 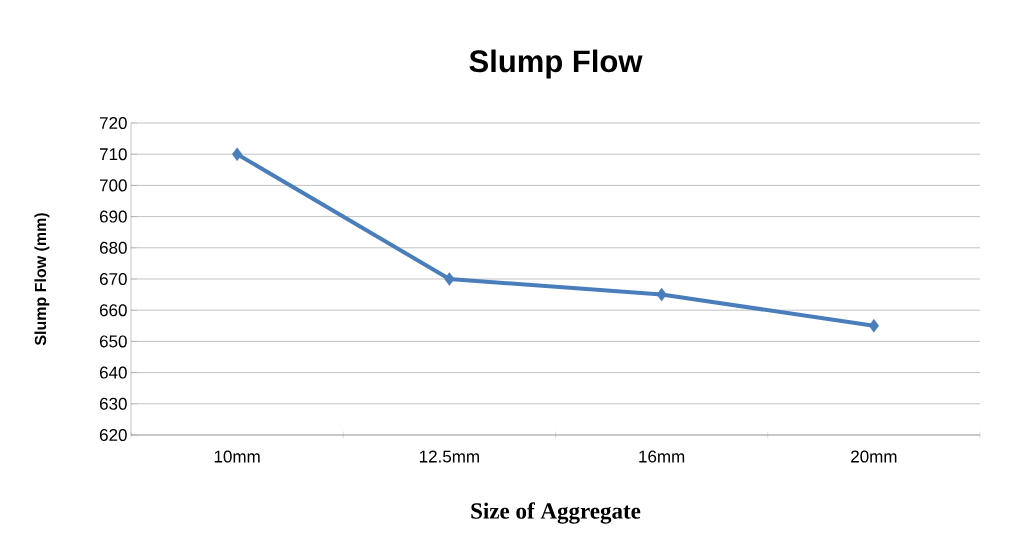 What do you see at coordinates (874, 456) in the screenshot?
I see `x-tick-label: 20mm` at bounding box center [874, 456].